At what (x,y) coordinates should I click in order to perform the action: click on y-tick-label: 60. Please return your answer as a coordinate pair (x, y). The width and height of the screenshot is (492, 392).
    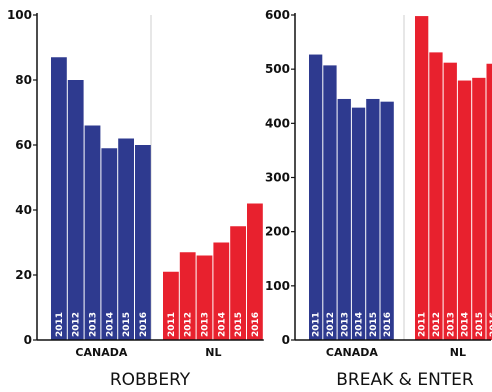
    Looking at the image, I should click on (23, 145).